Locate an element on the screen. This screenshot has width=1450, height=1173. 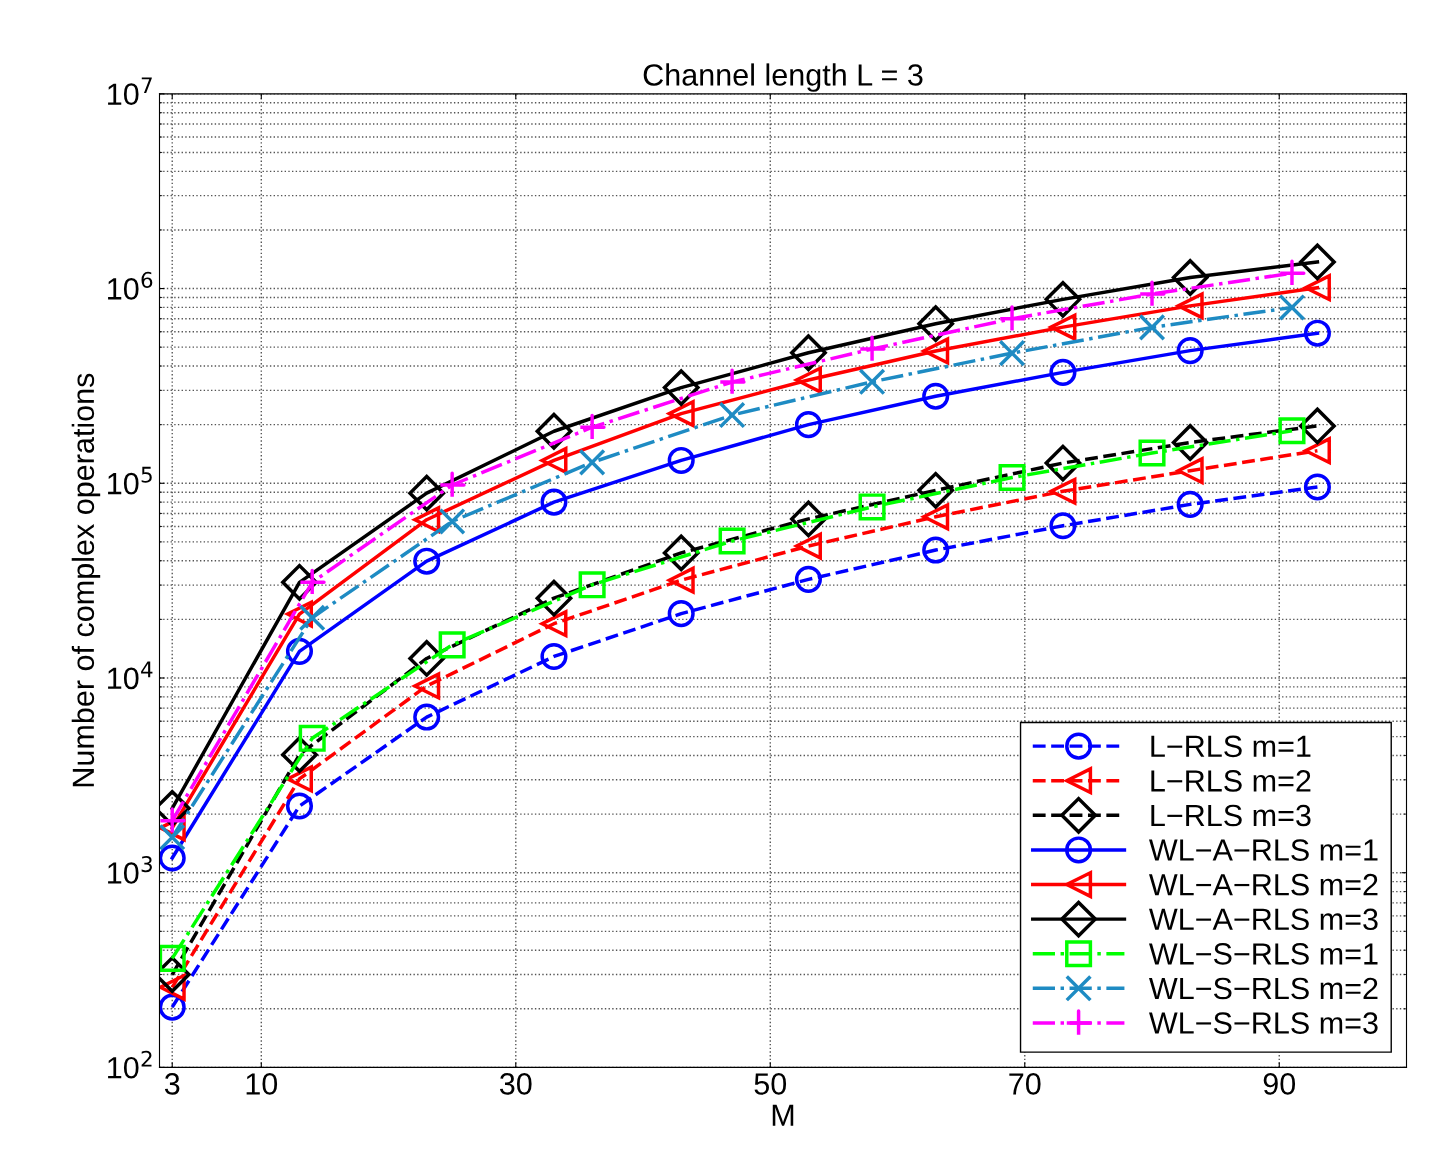
legend-label: L−RLS m=2 is located at coordinates (1231, 781).